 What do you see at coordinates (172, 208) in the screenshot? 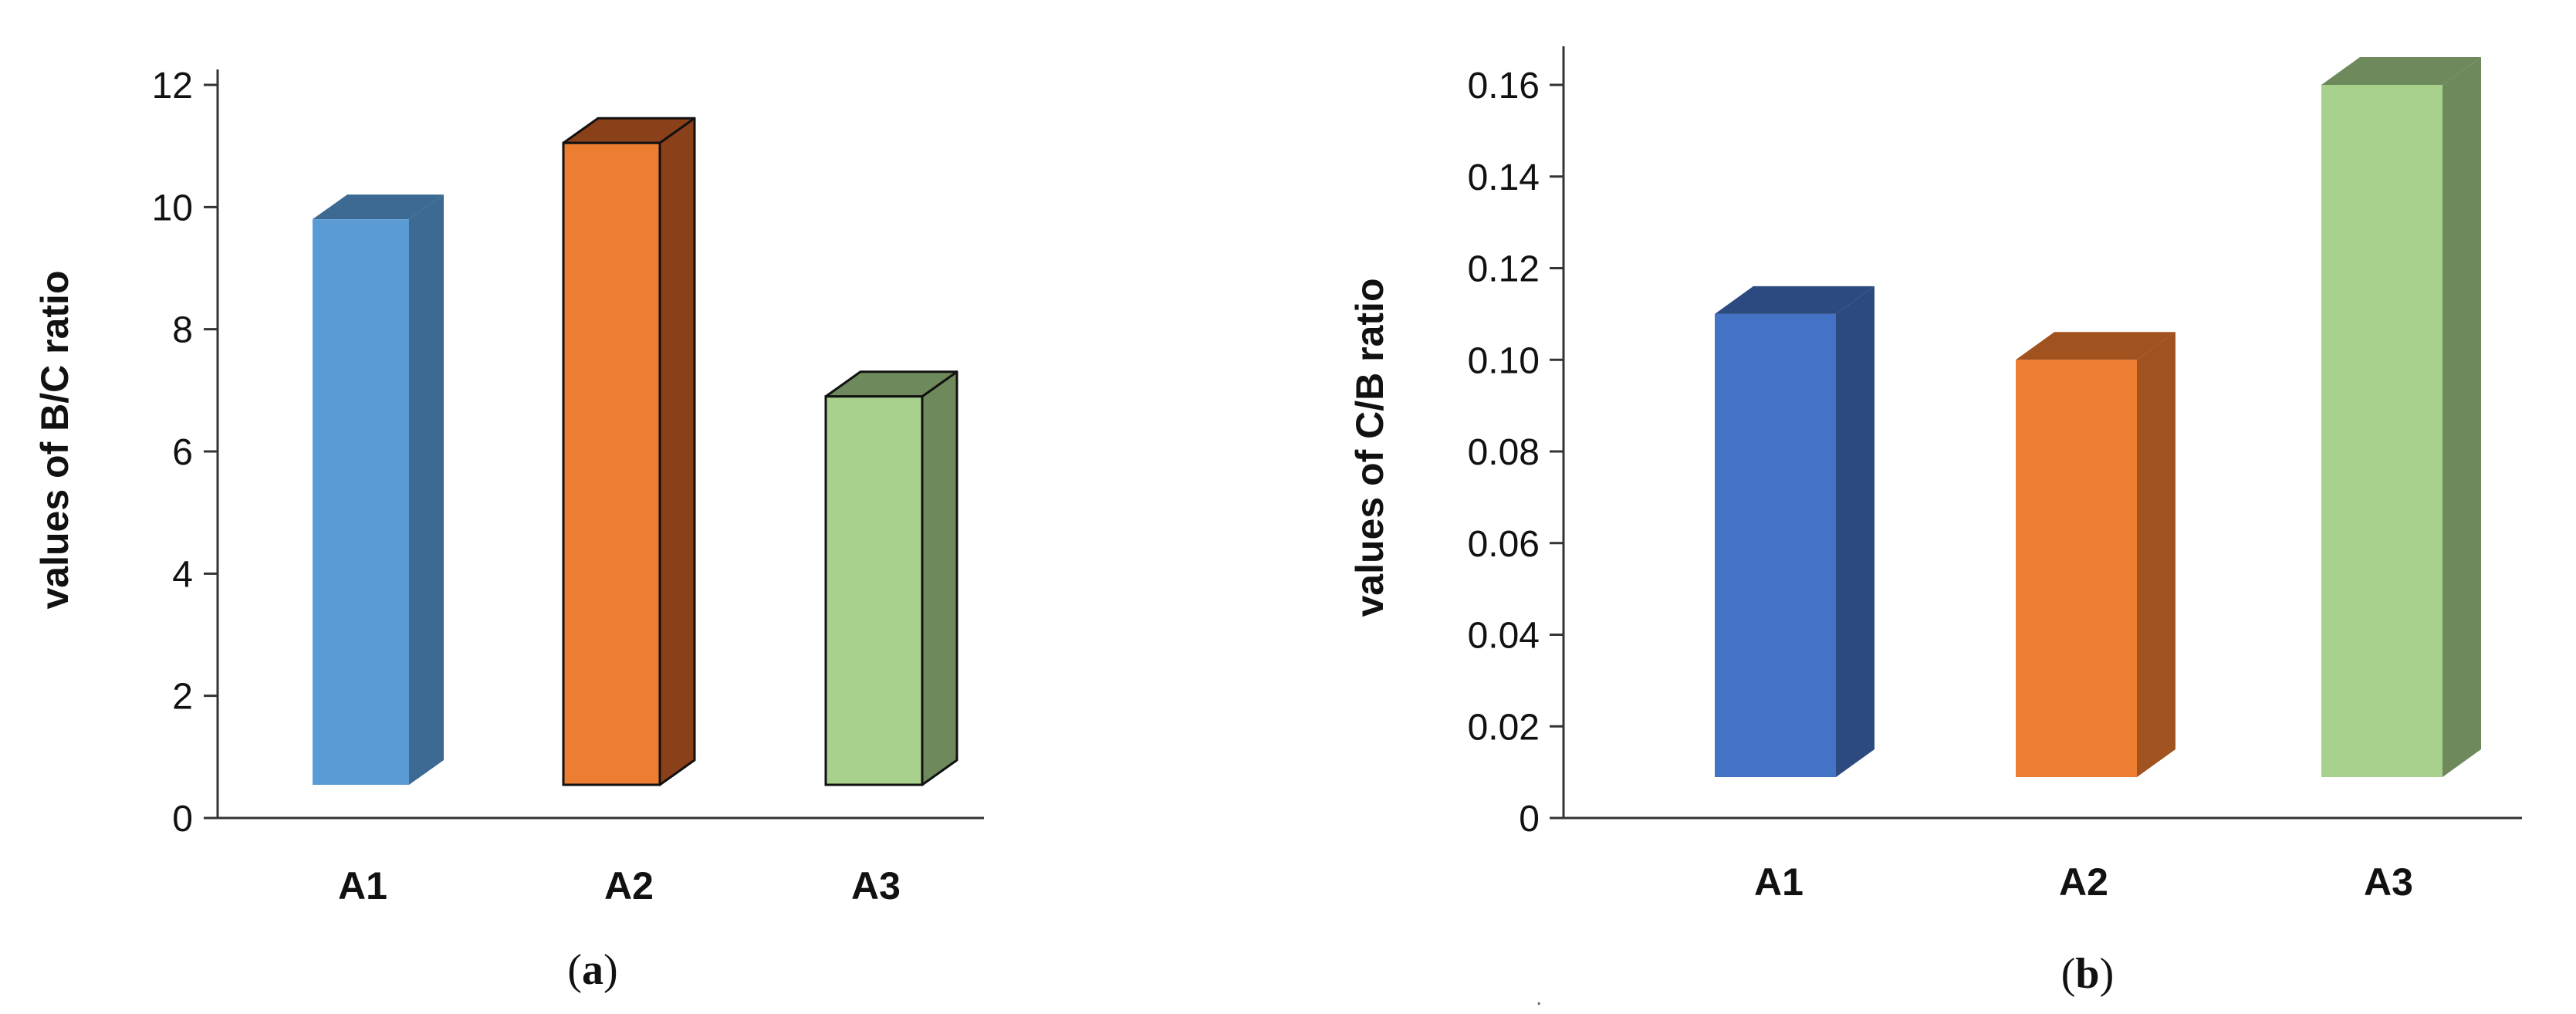
I see `y-tick-label: 10` at bounding box center [172, 208].